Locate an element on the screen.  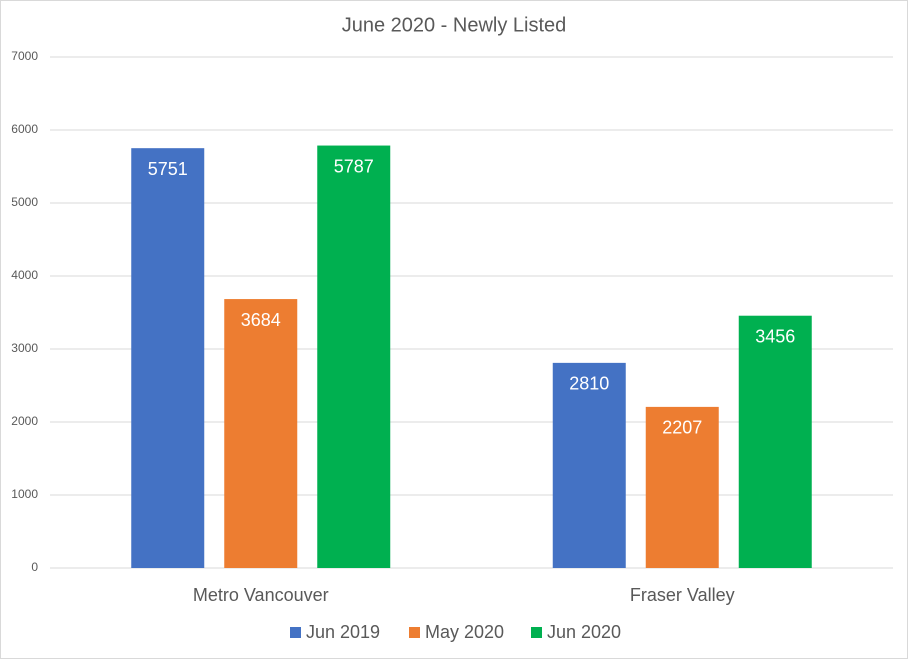
y-tick-label: 1000 is located at coordinates (24, 494).